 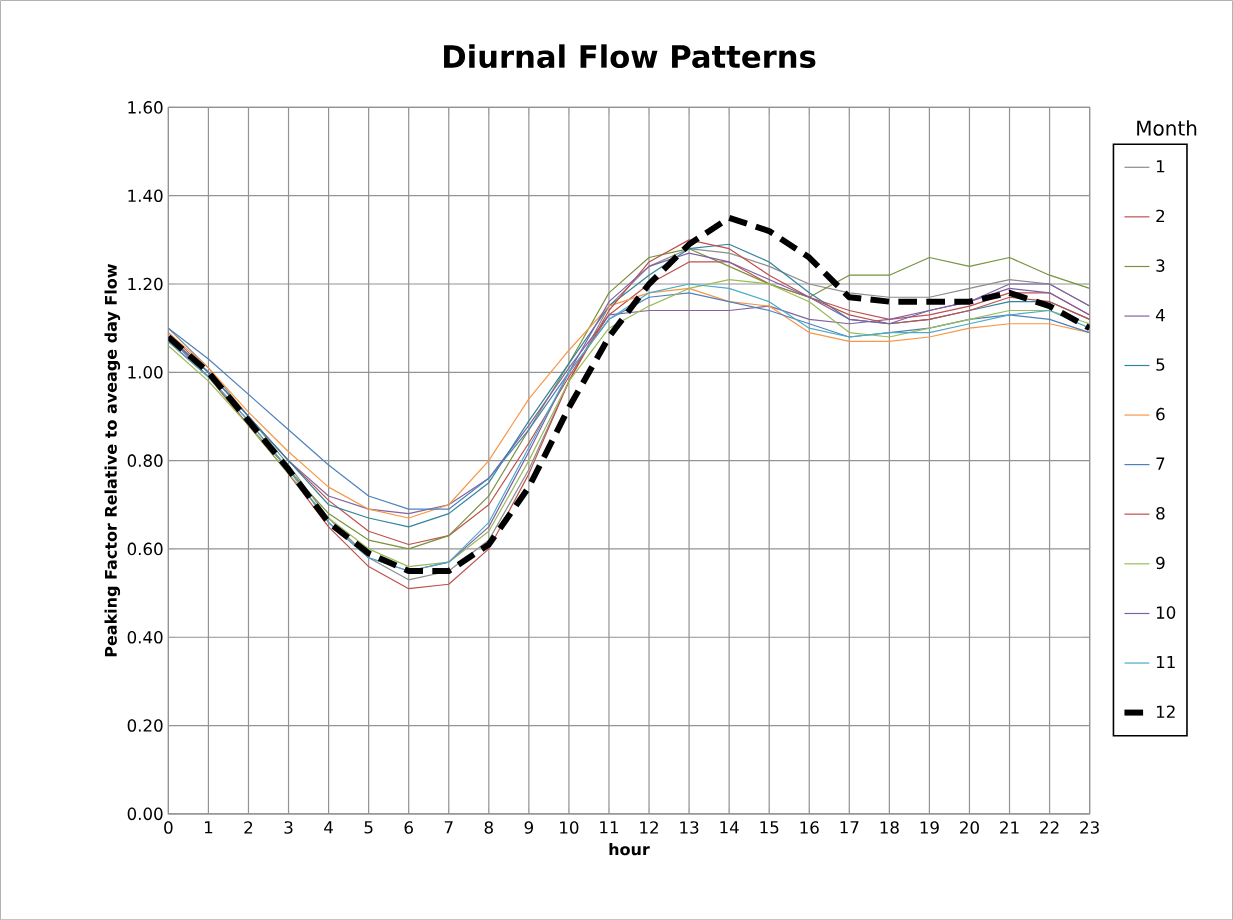 What do you see at coordinates (368, 827) in the screenshot?
I see `x-tick-label: 5` at bounding box center [368, 827].